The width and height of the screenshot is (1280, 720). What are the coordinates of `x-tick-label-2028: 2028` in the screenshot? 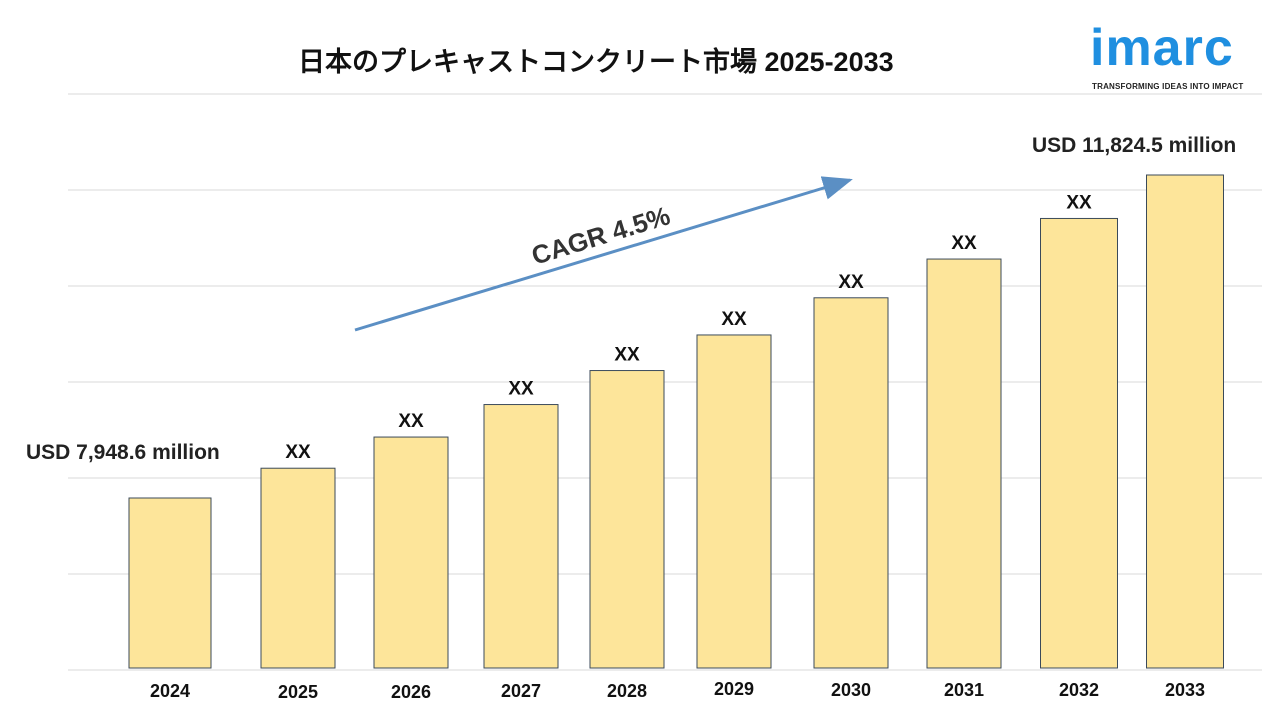 It's located at (627, 691).